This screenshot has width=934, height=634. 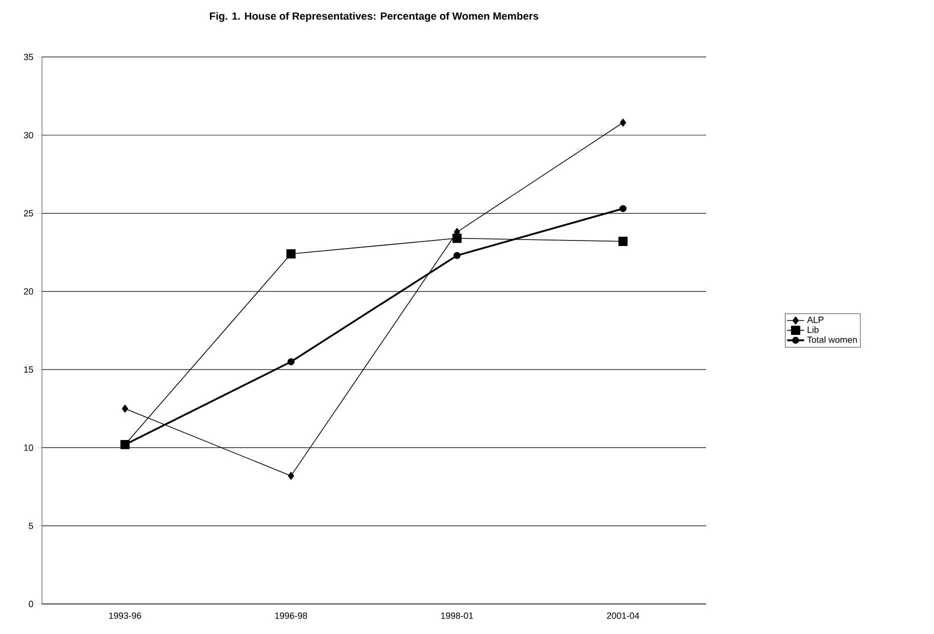 What do you see at coordinates (623, 615) in the screenshot?
I see `x-tick-label: 2001-04` at bounding box center [623, 615].